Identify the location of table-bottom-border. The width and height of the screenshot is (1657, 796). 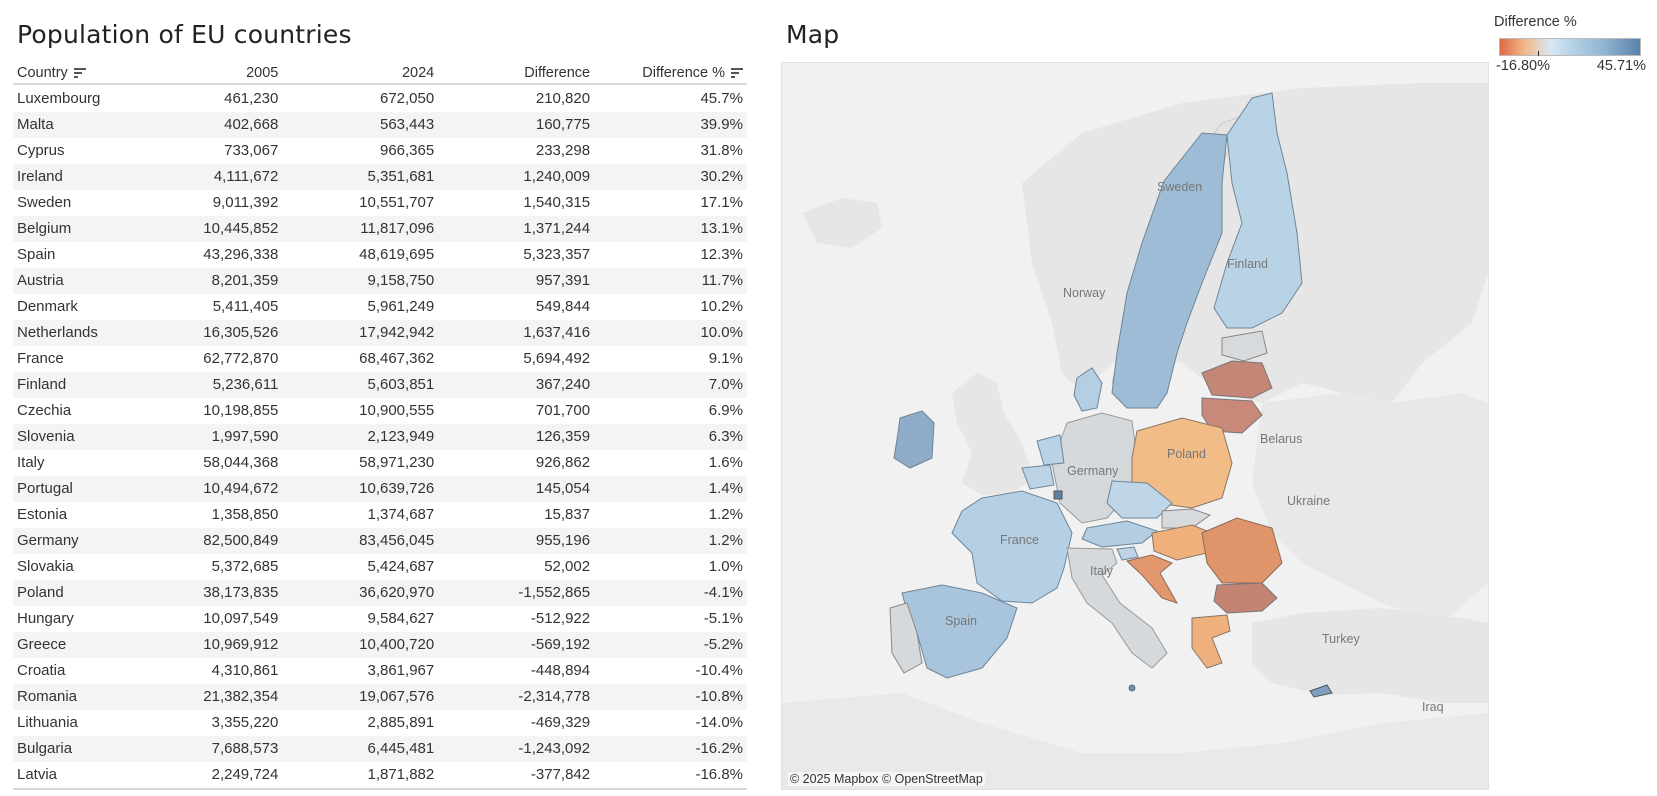
(380, 789).